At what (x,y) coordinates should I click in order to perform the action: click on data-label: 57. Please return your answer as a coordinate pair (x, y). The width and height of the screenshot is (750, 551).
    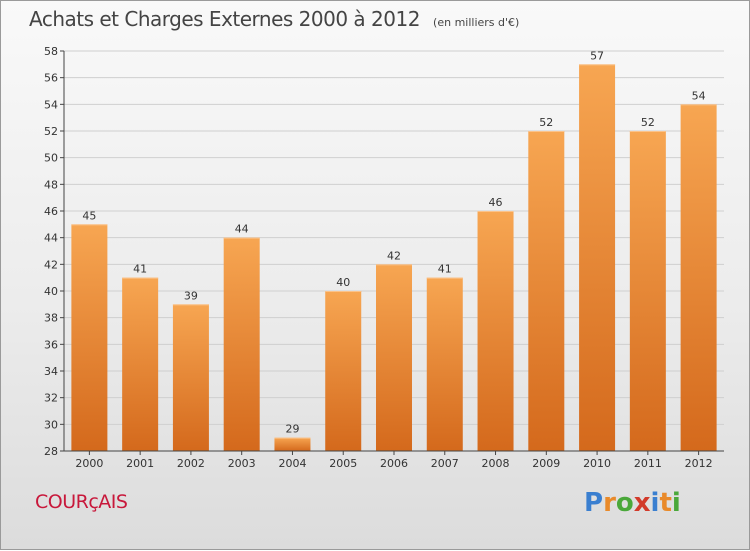
    Looking at the image, I should click on (597, 55).